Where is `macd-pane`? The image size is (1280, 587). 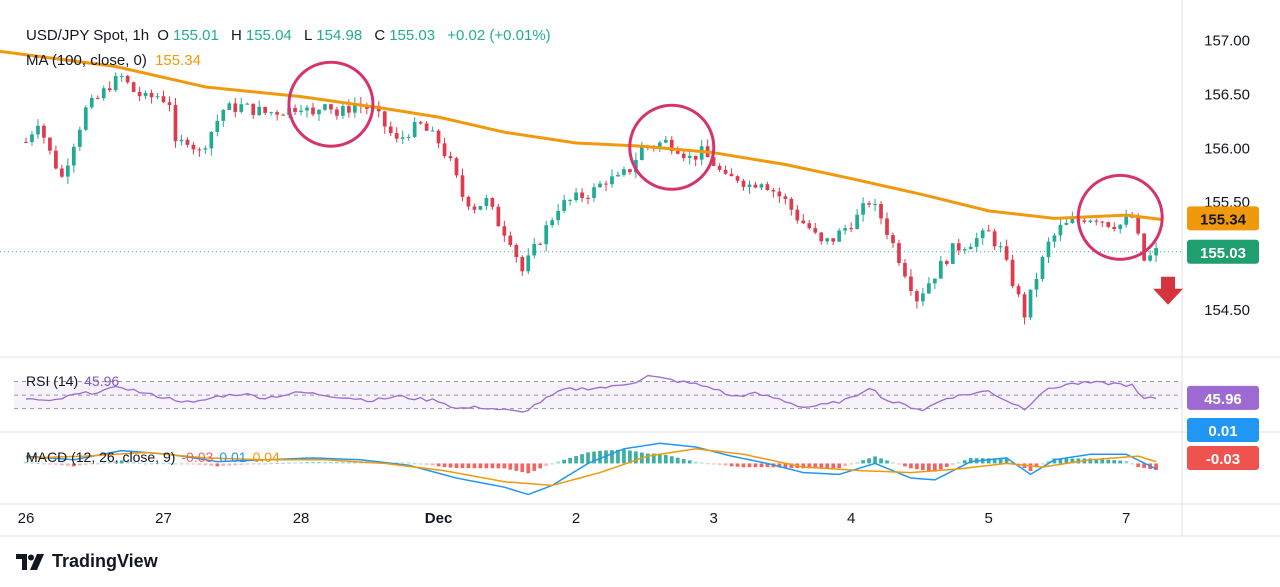 macd-pane is located at coordinates (591, 469).